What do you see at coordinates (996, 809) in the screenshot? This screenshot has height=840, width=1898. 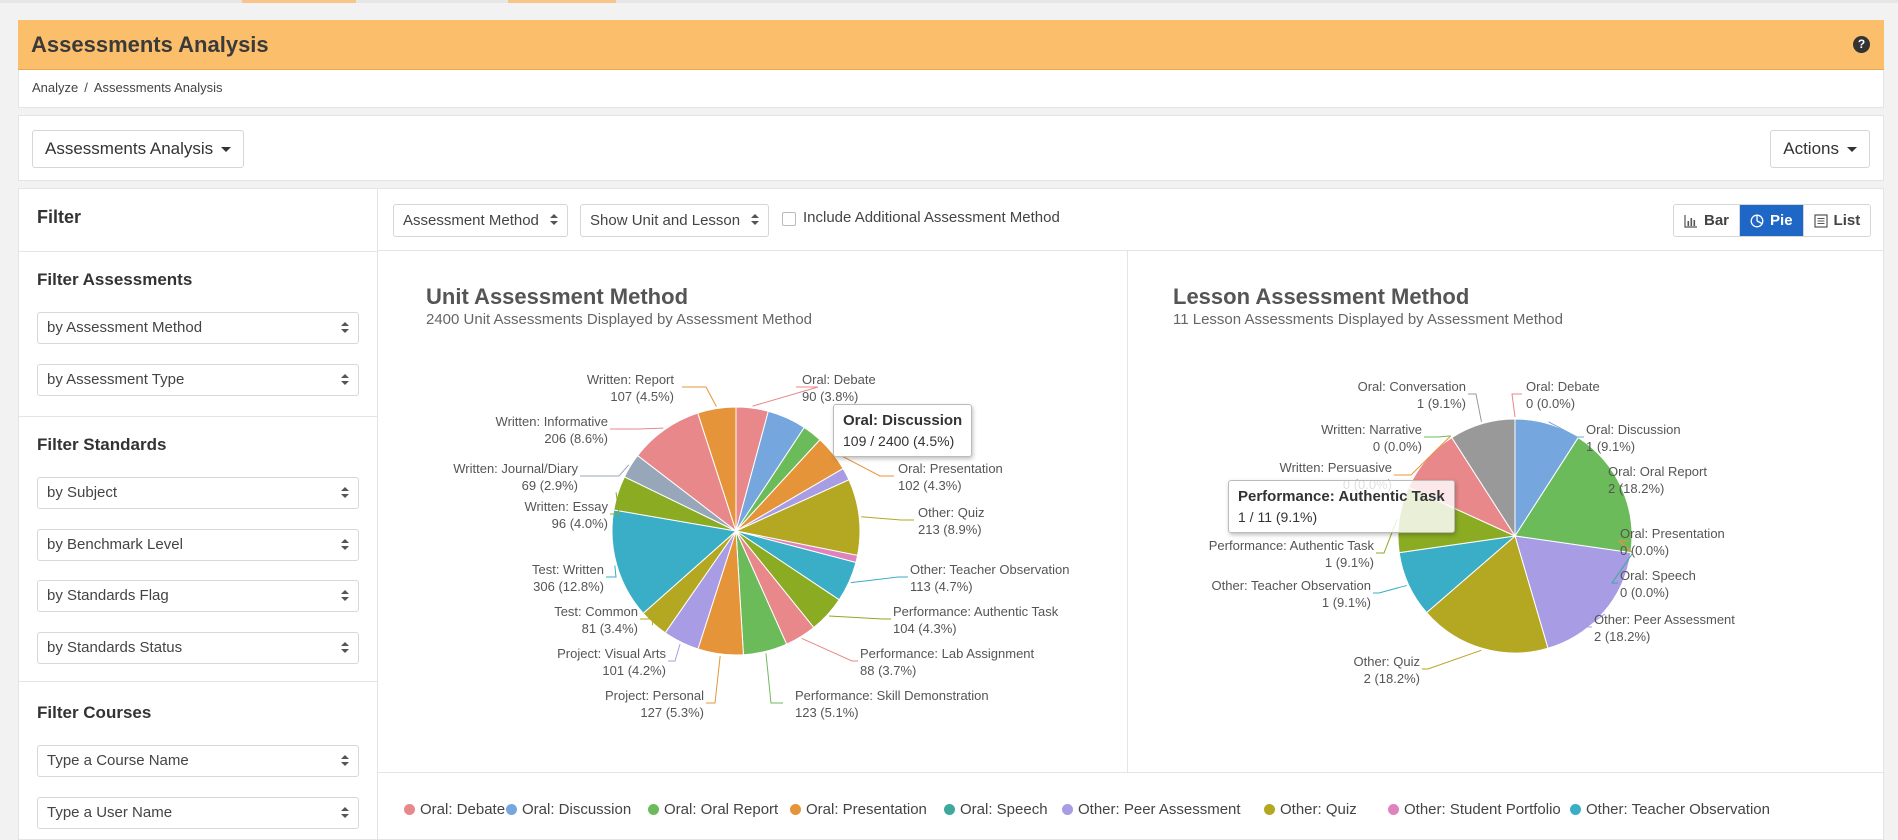 I see `legend-item-oral-speech: Oral: Speech` at bounding box center [996, 809].